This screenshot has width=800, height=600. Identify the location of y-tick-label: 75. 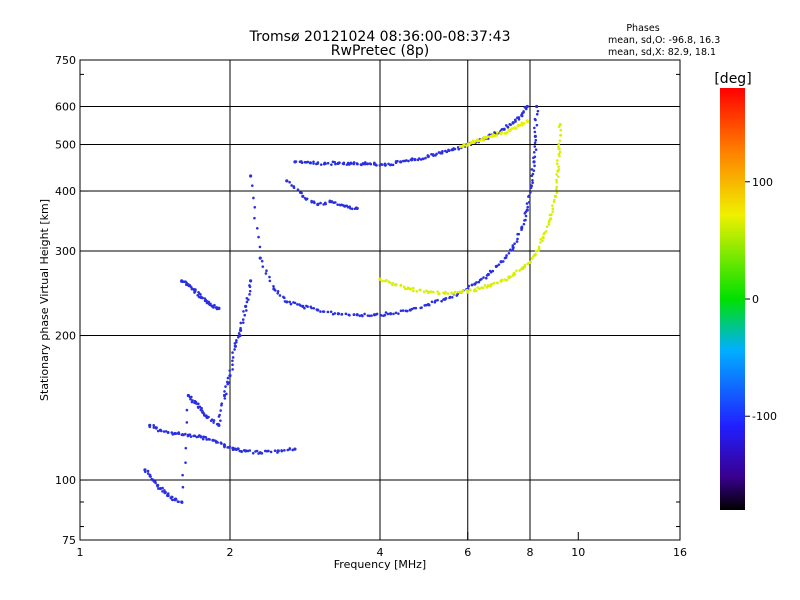
(69, 540).